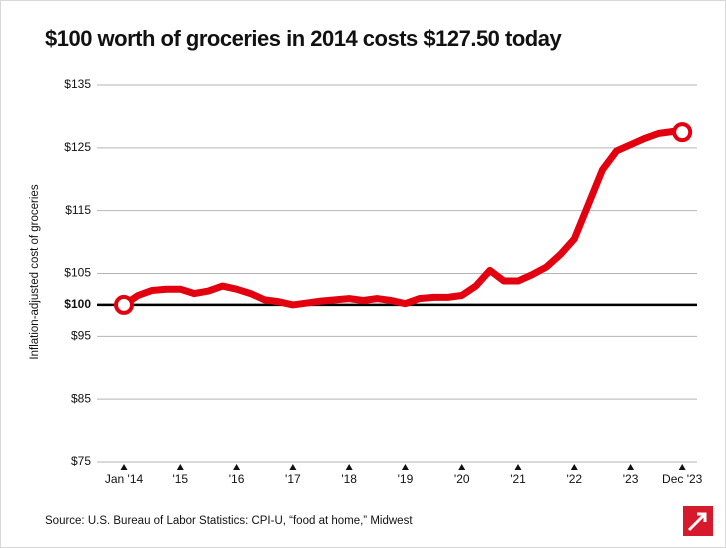 Image resolution: width=726 pixels, height=548 pixels. Describe the element at coordinates (35, 271) in the screenshot. I see `y-axis-label: Inflation-adjusted cost of groceries` at that location.